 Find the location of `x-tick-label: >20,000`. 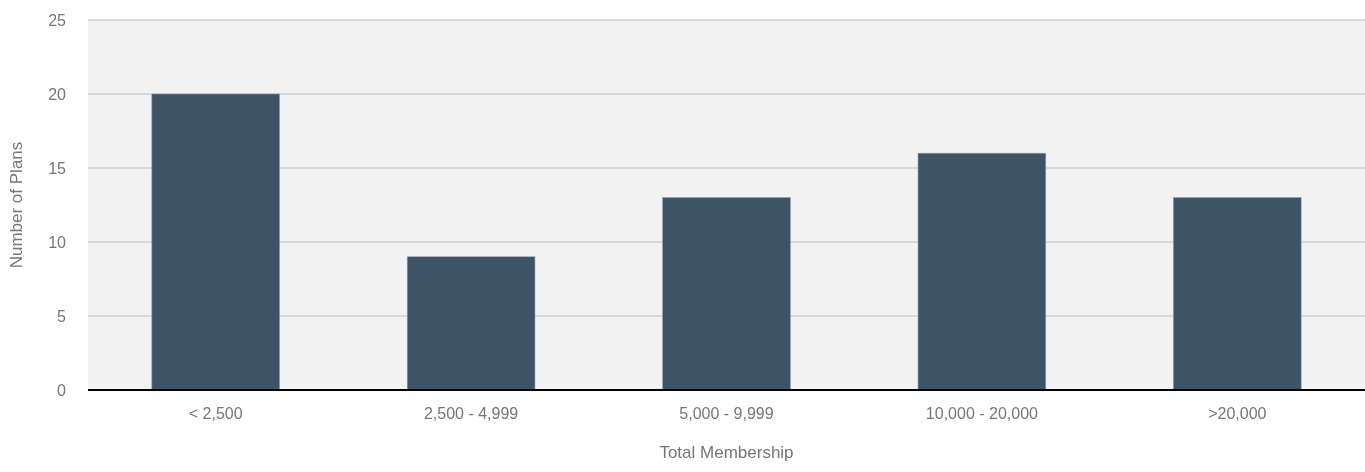

x-tick-label: >20,000 is located at coordinates (1237, 414).